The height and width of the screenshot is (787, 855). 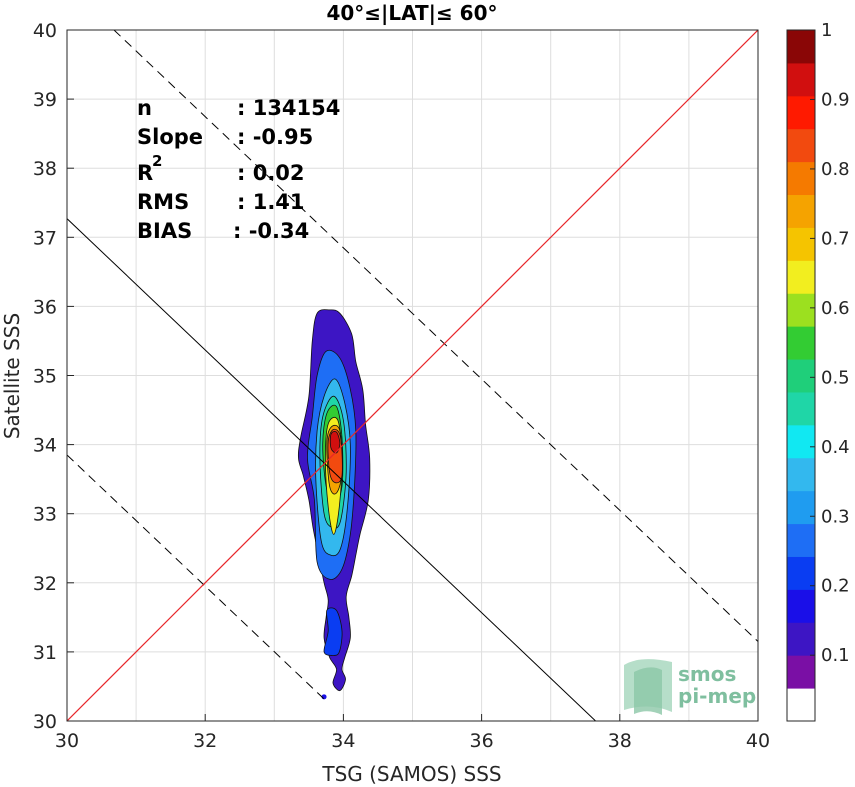 I want to click on colorbar-tick-label: 0.6, so click(x=835, y=308).